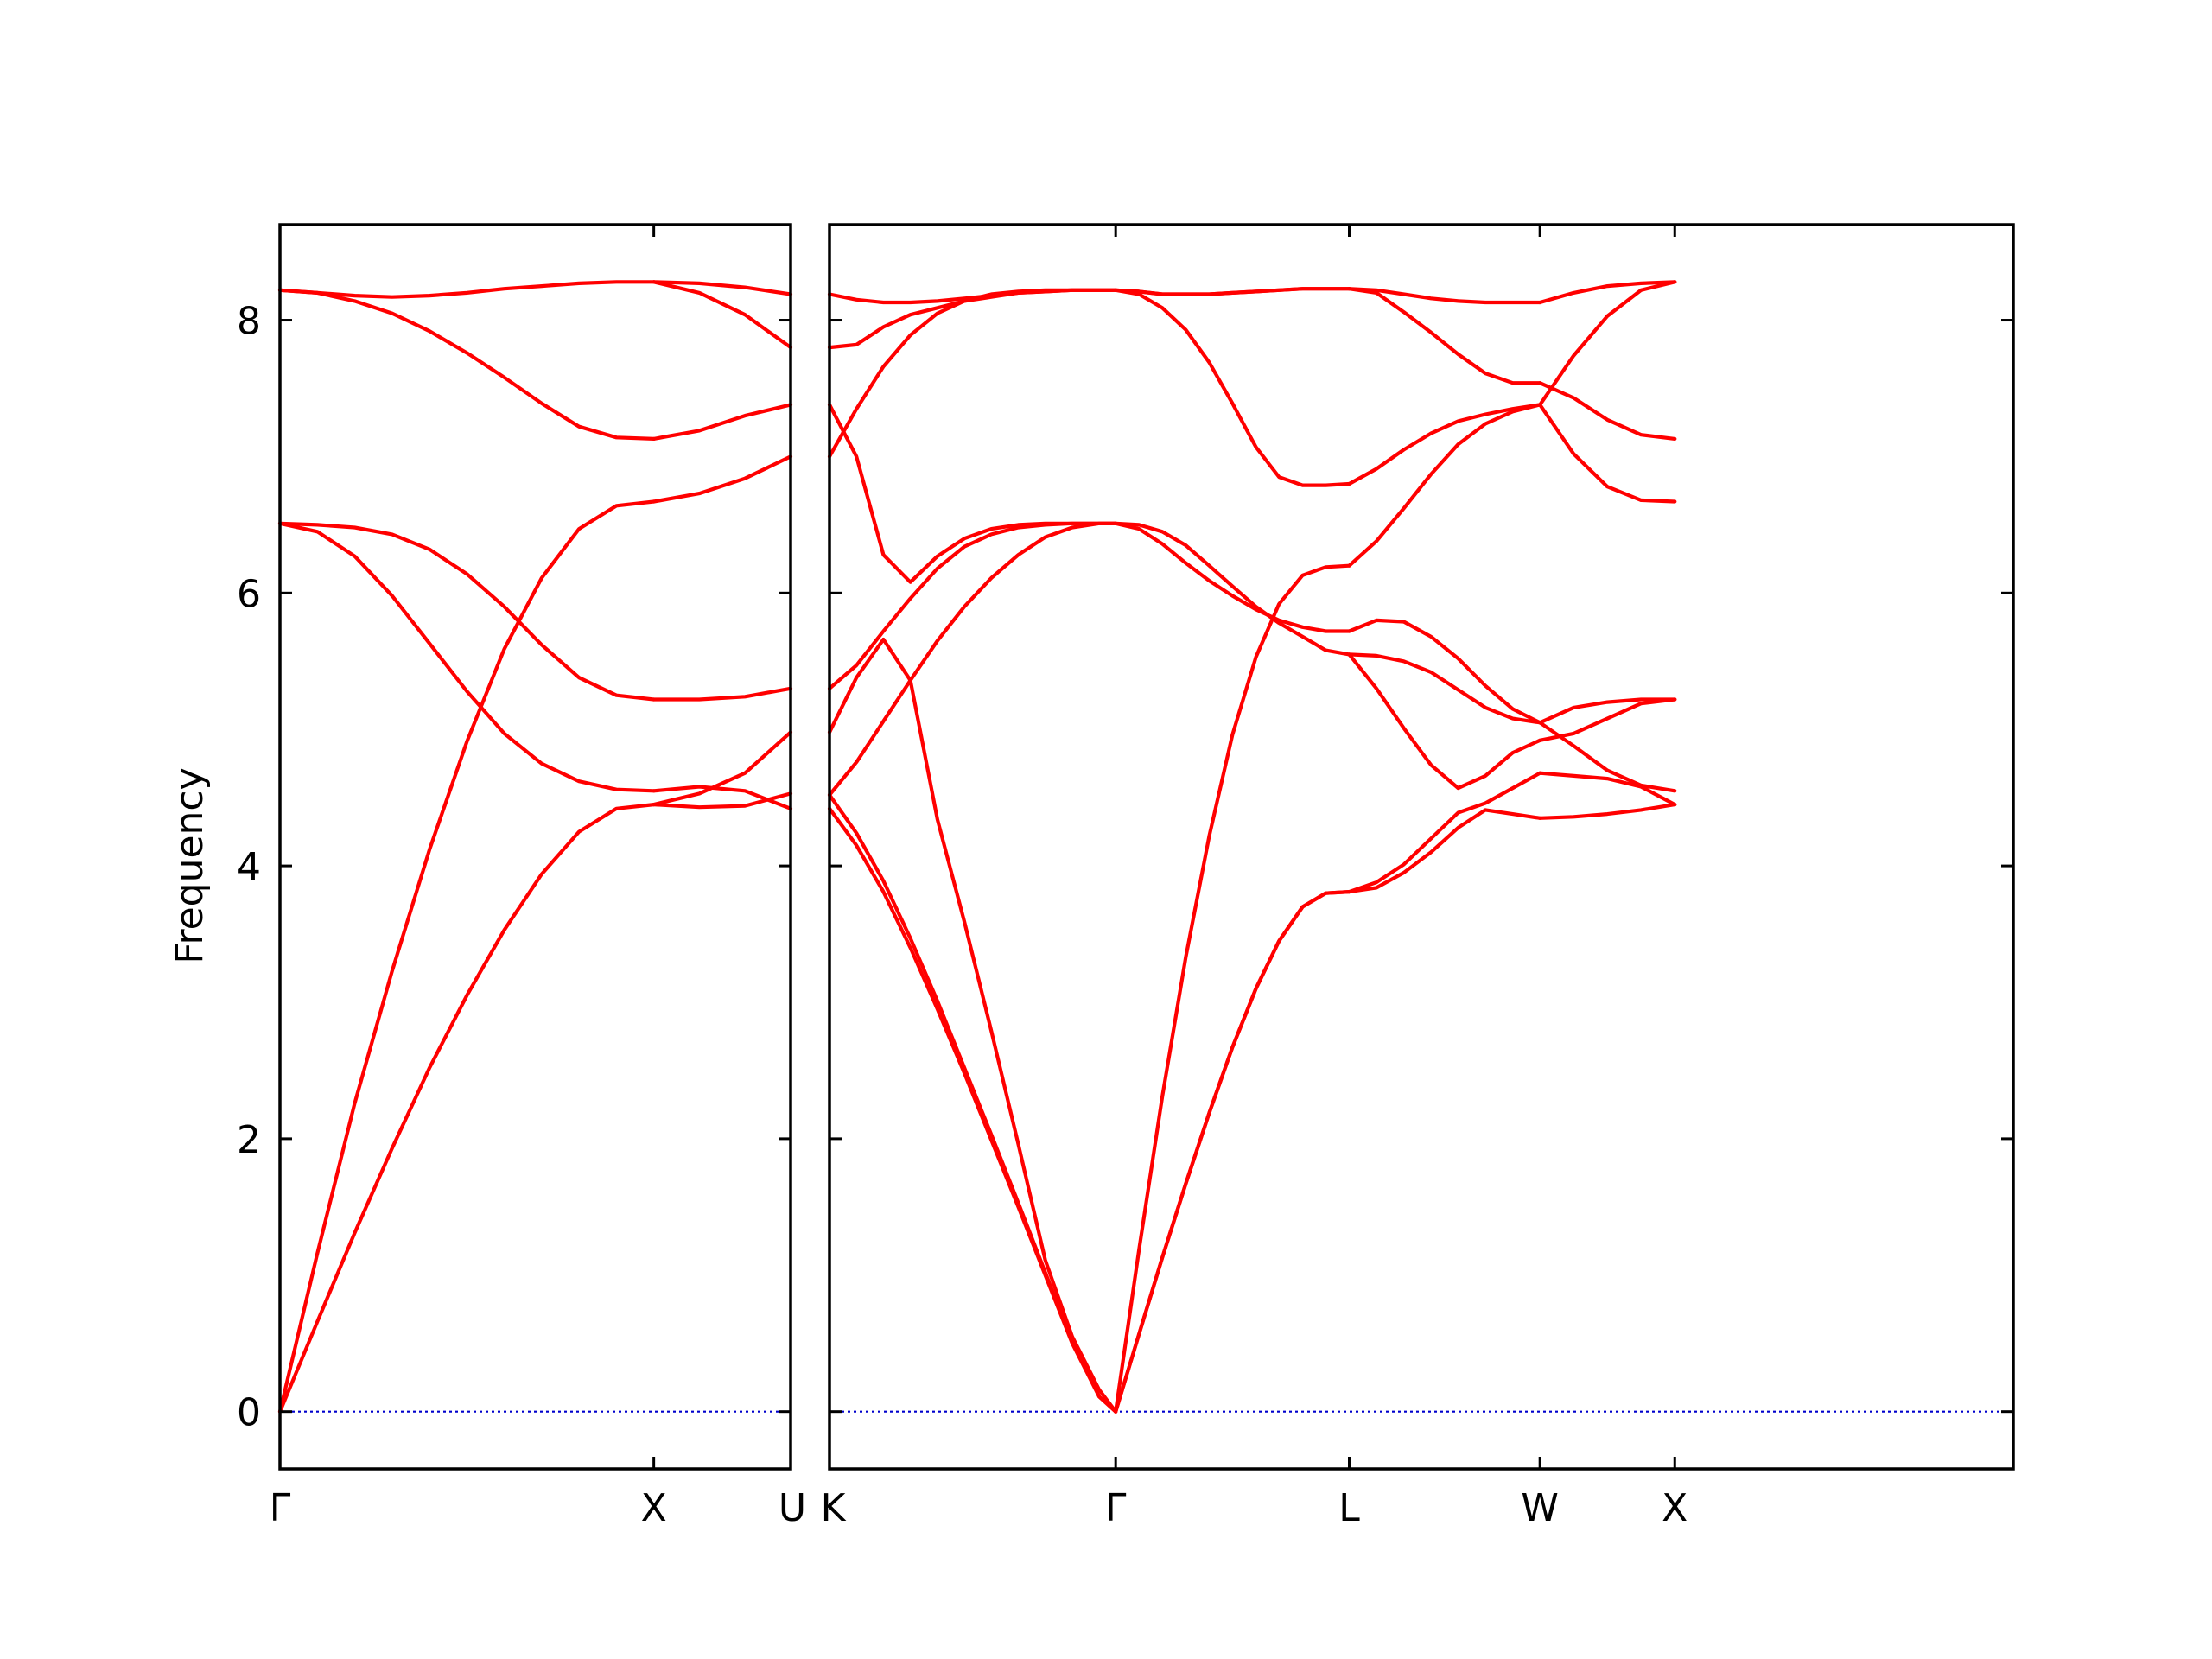 Image resolution: width=2212 pixels, height=1659 pixels. I want to click on x-tick-label-right-1: Γ, so click(1116, 1508).